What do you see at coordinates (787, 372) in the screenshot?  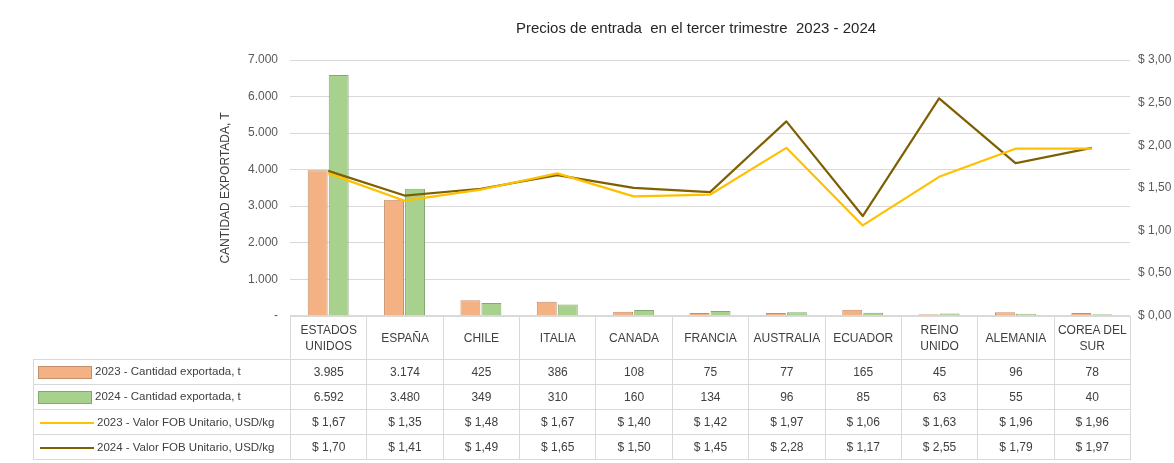 I see `data-label: 77` at bounding box center [787, 372].